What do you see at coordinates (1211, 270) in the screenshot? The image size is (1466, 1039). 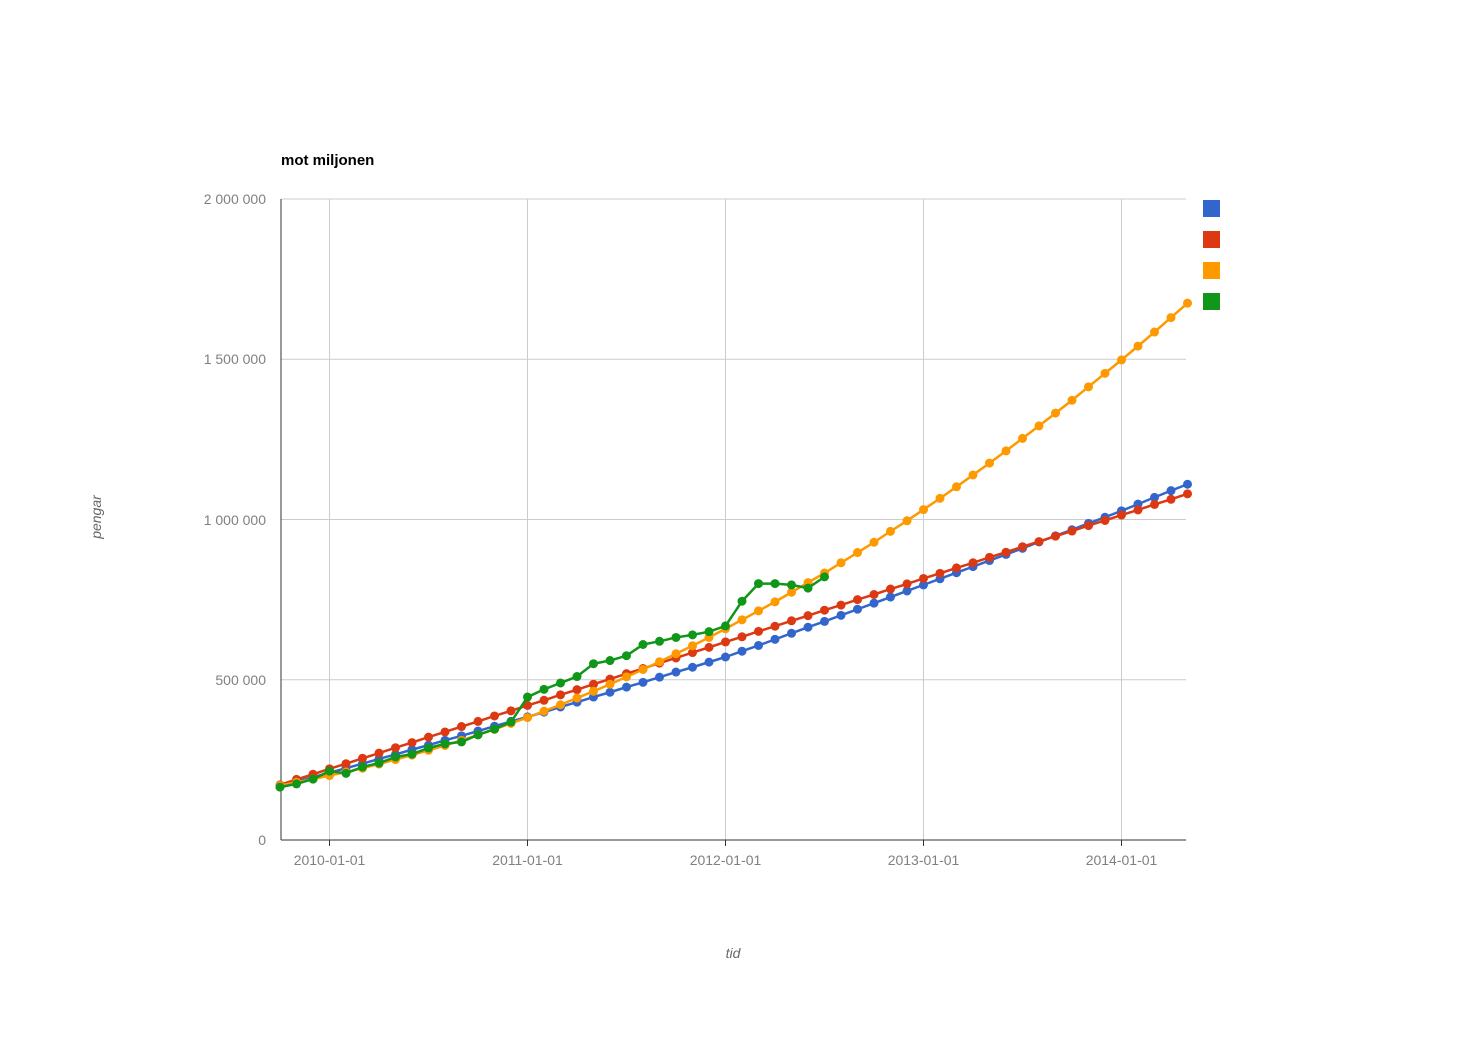 I see `legend-swatch-orange` at bounding box center [1211, 270].